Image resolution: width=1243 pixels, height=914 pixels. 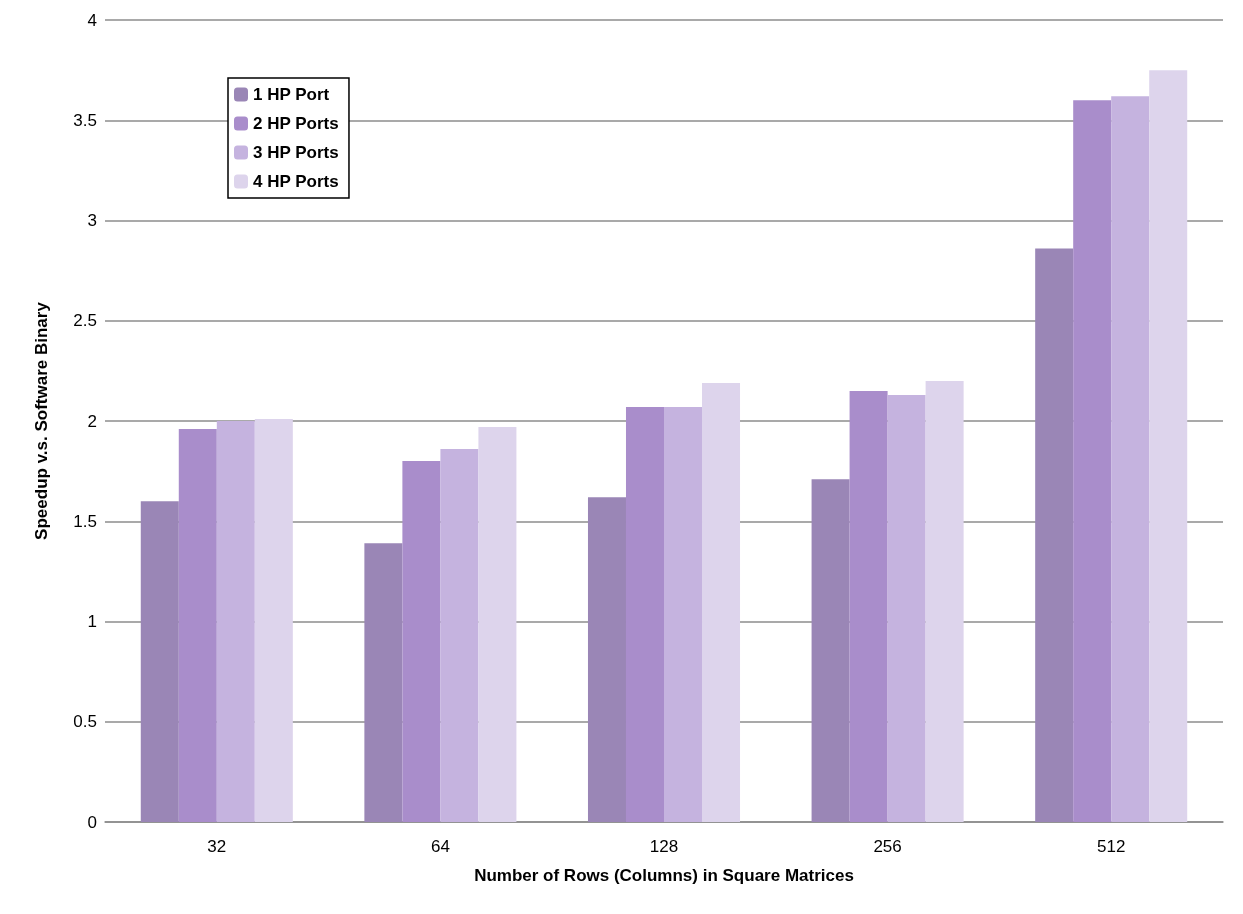 I want to click on legend-label: 2 HP Ports, so click(x=296, y=123).